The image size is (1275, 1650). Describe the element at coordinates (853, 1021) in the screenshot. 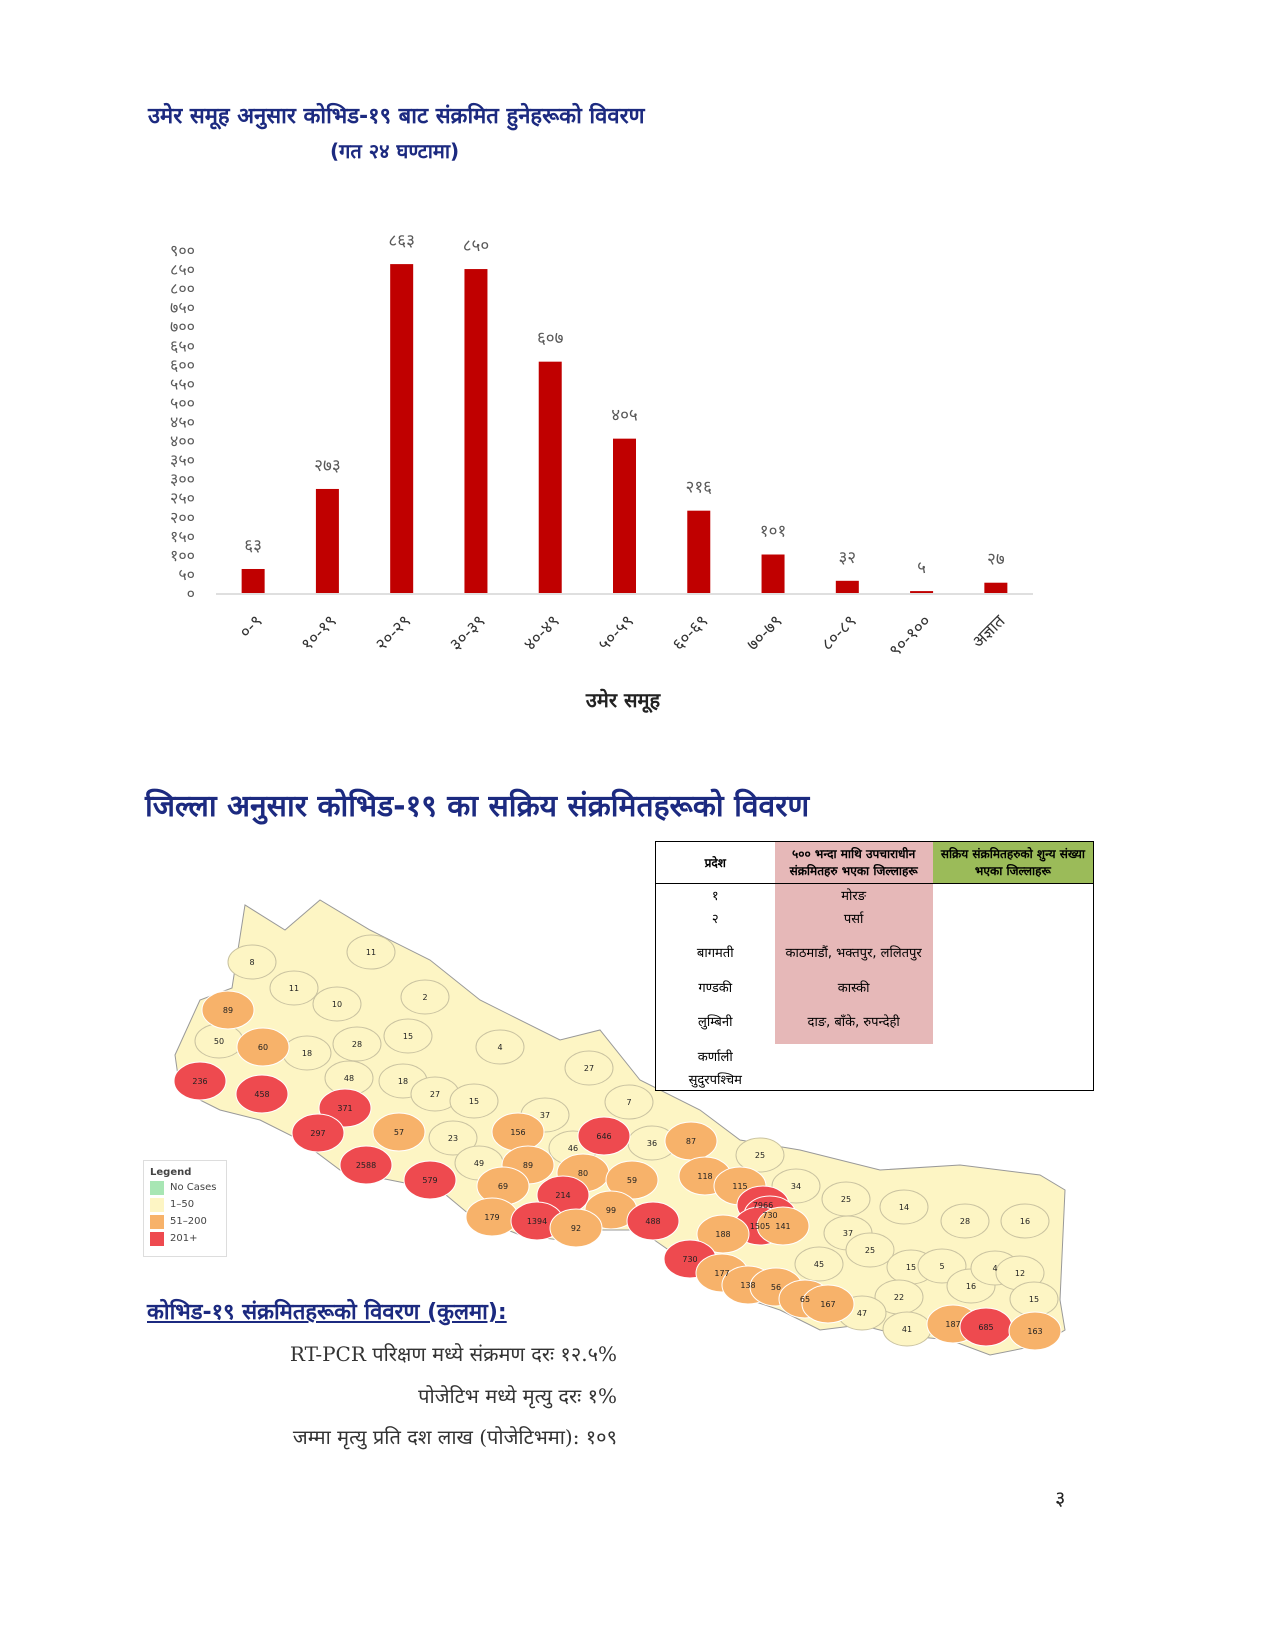

I see `table-cell: दाङ, बाँके, रुपन्देही` at that location.